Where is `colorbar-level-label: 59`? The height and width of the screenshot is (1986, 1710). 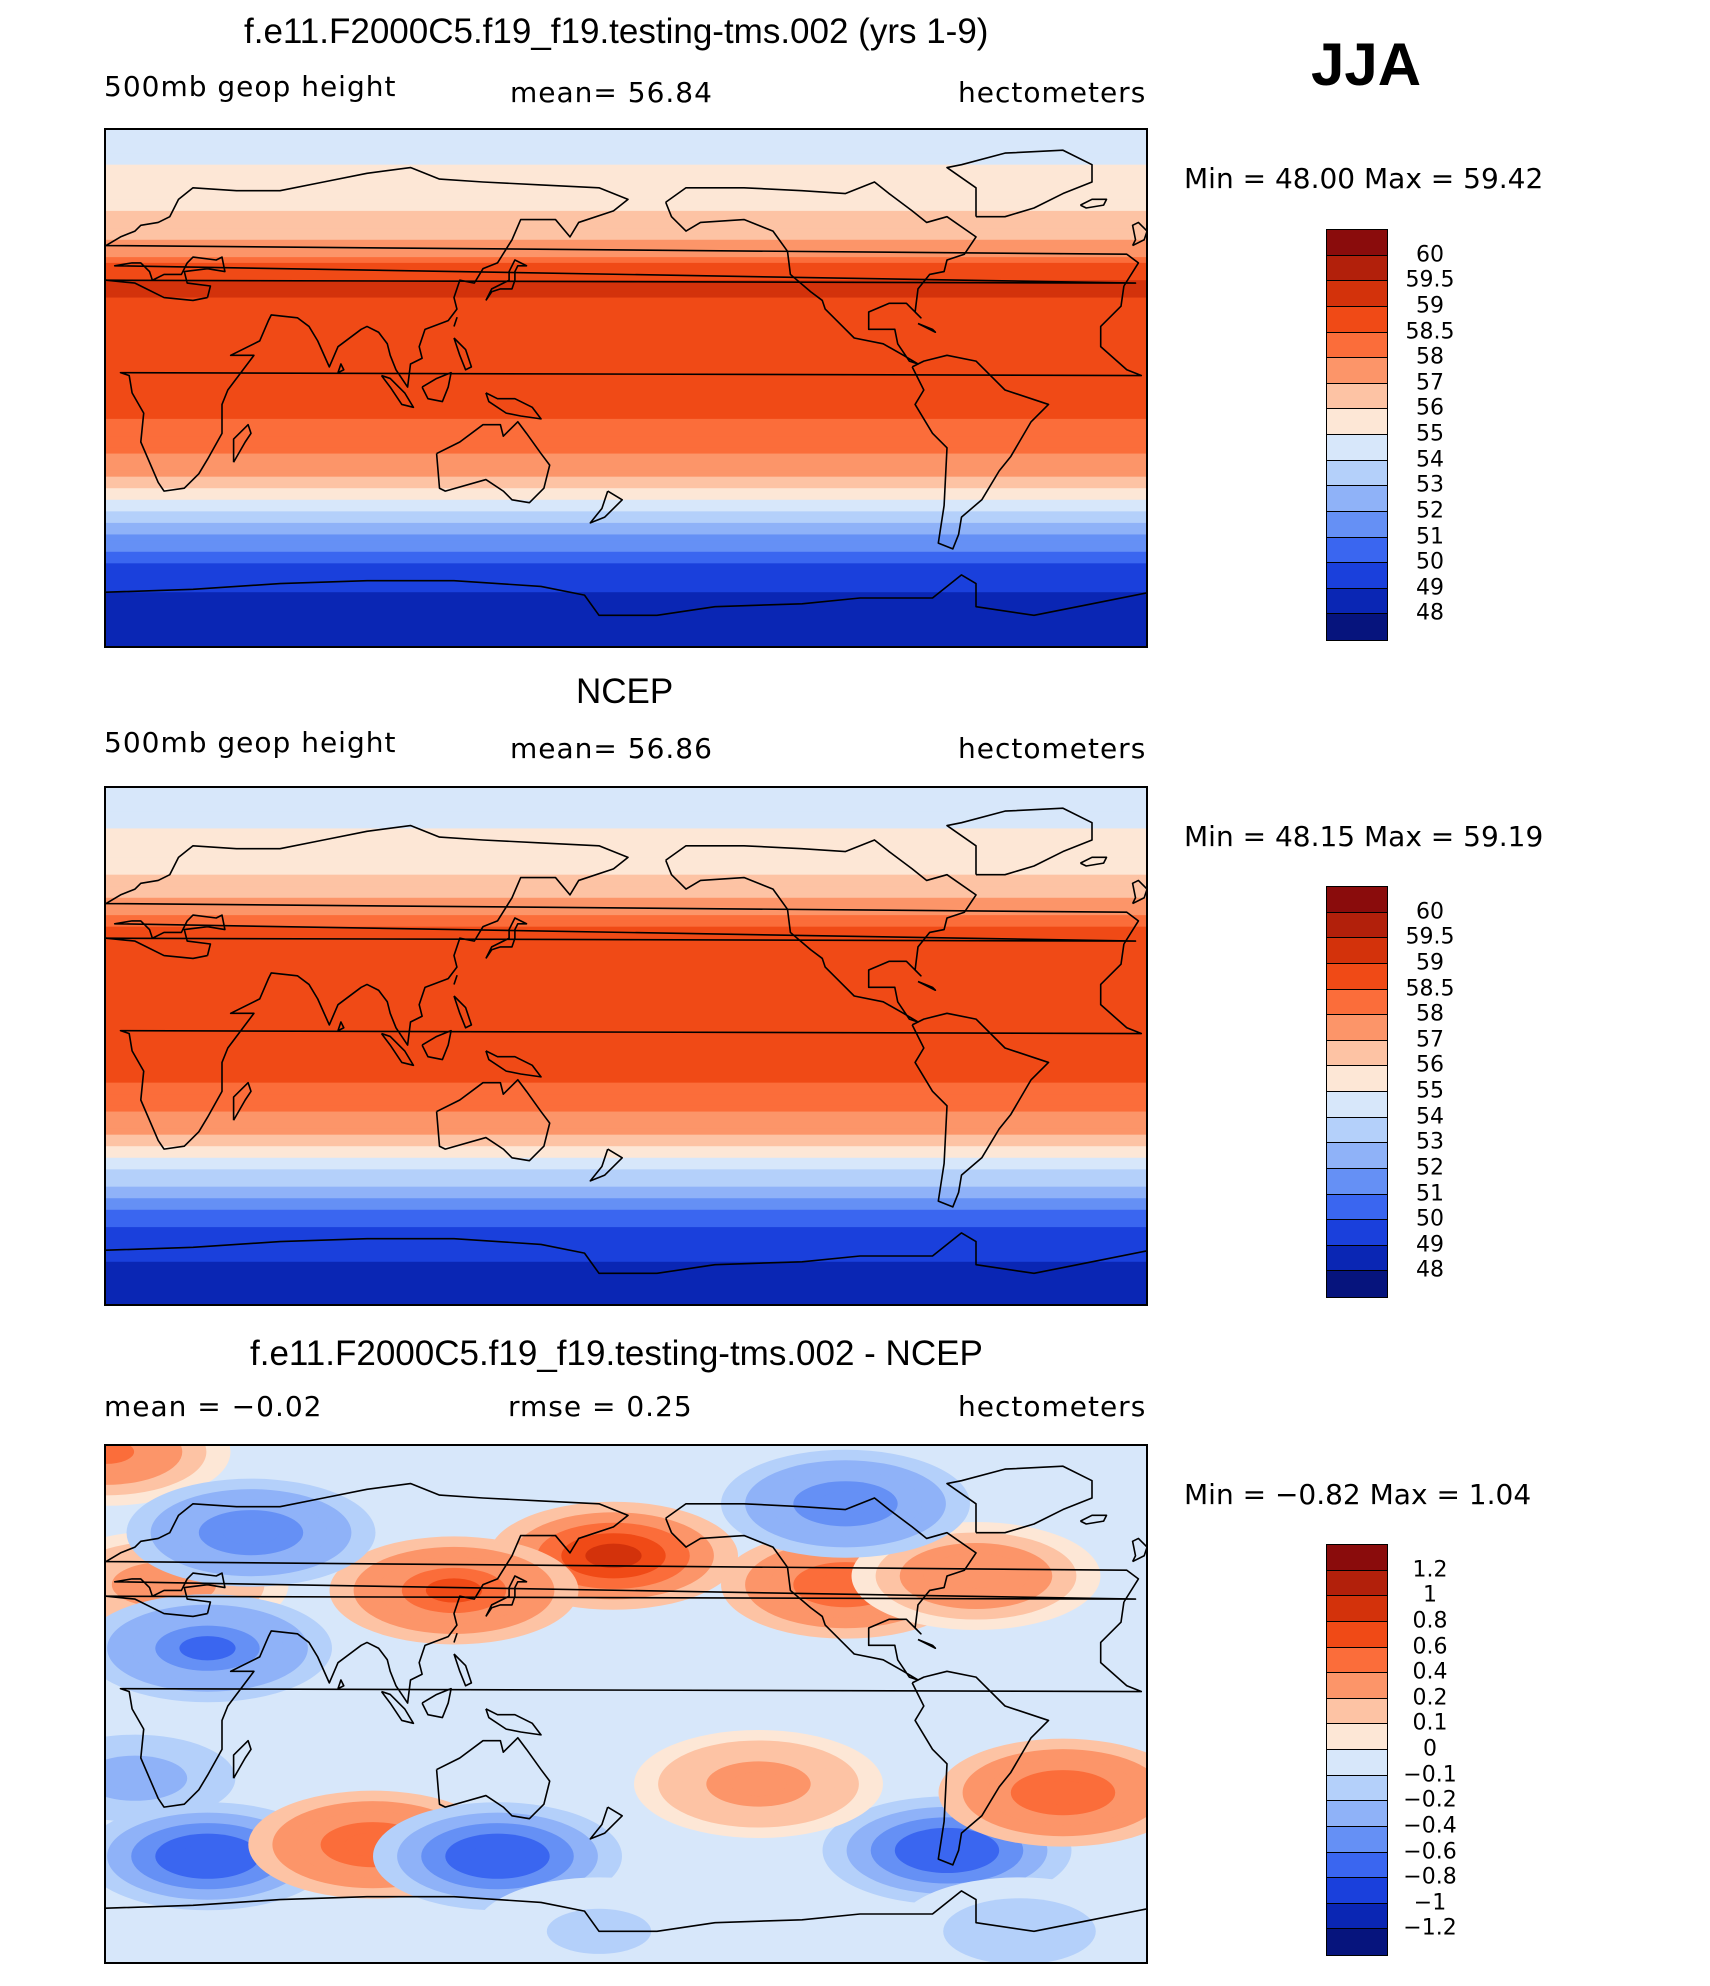 colorbar-level-label: 59 is located at coordinates (1430, 306).